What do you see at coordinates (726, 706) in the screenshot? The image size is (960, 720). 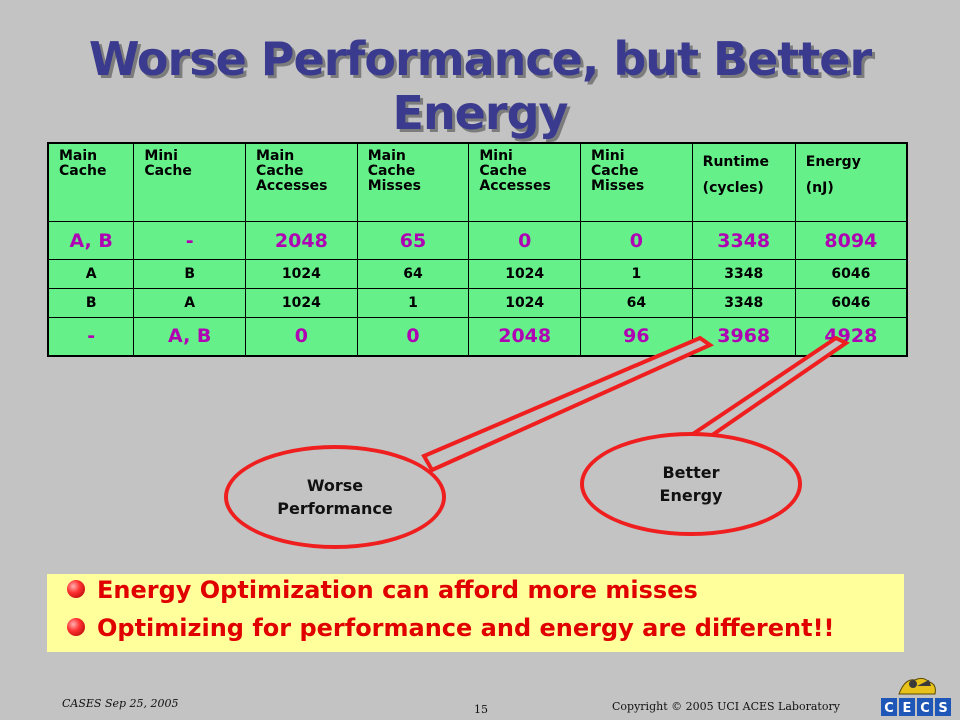 I see `footer-copyright: Copyright © 2005 UCI ACES Laboratory` at bounding box center [726, 706].